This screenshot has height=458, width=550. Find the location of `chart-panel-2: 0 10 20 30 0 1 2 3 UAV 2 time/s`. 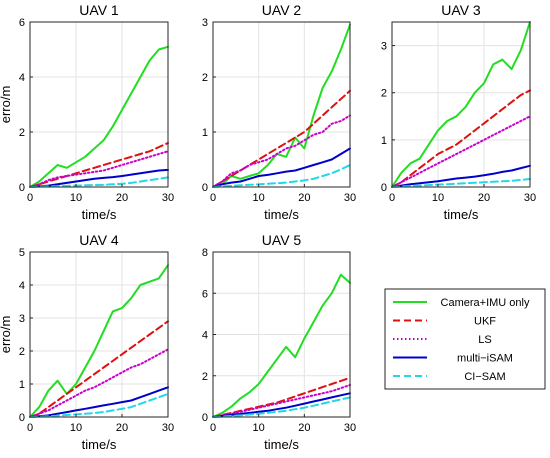

chart-panel-2: 0 10 20 30 0 1 2 3 UAV 2 time/s is located at coordinates (279, 112).